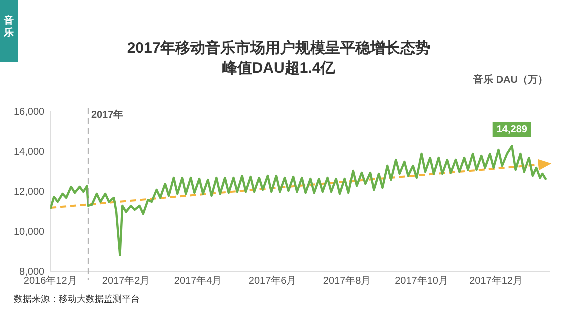 Image resolution: width=570 pixels, height=320 pixels. What do you see at coordinates (279, 48) in the screenshot?
I see `chart-title: 2017年移动音乐市场用户规模呈平稳增长态势` at bounding box center [279, 48].